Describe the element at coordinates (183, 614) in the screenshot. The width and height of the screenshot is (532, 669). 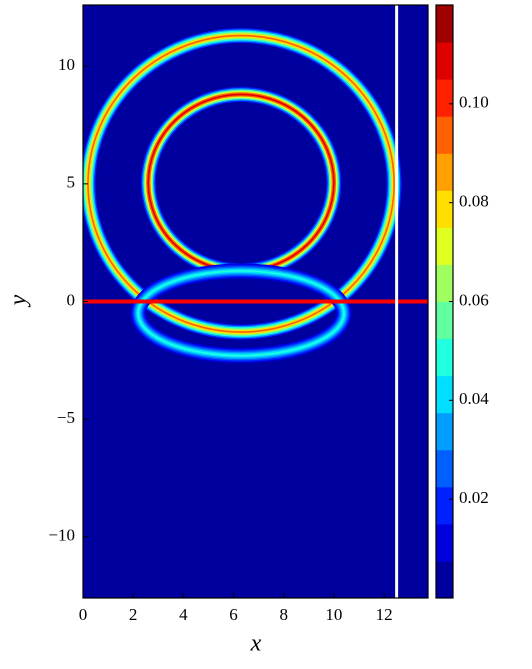
I see `x-tick-label: 4` at that location.